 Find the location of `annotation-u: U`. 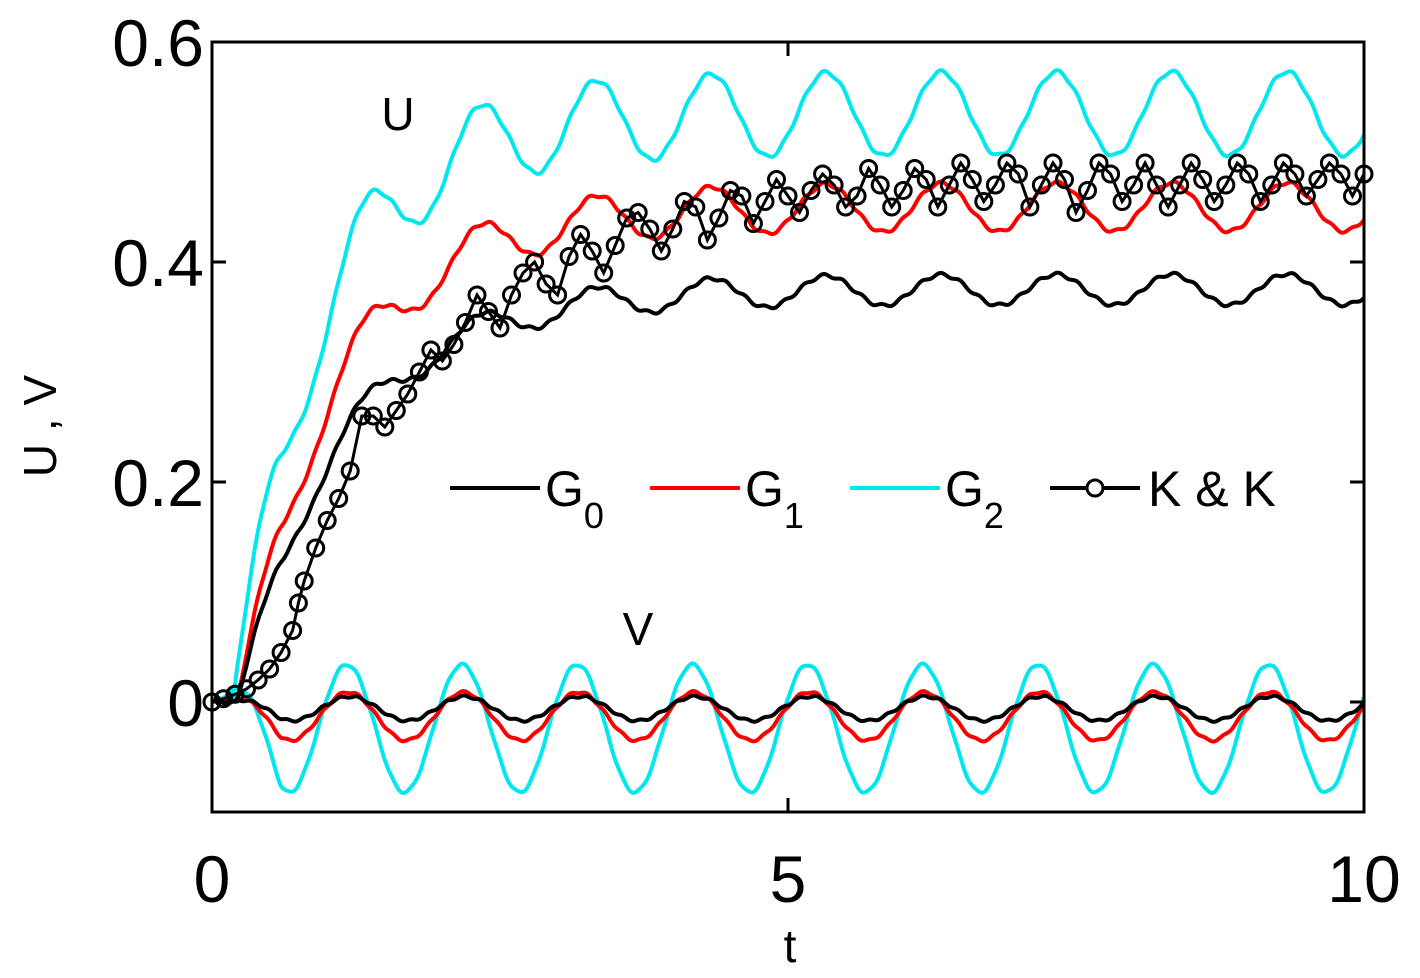

annotation-u: U is located at coordinates (397, 114).